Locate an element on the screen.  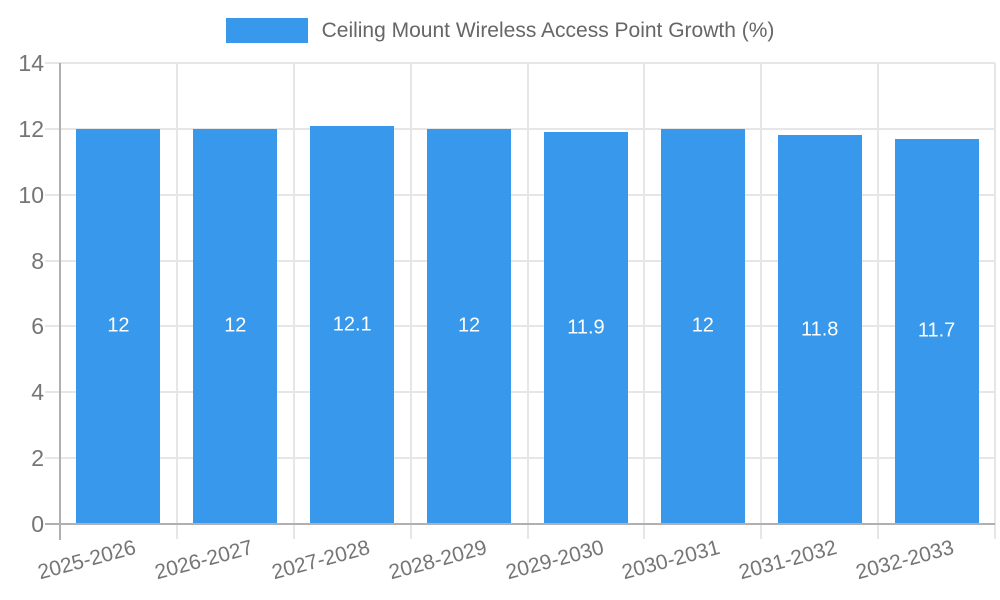
bar-value-label: 11.8 is located at coordinates (819, 329).